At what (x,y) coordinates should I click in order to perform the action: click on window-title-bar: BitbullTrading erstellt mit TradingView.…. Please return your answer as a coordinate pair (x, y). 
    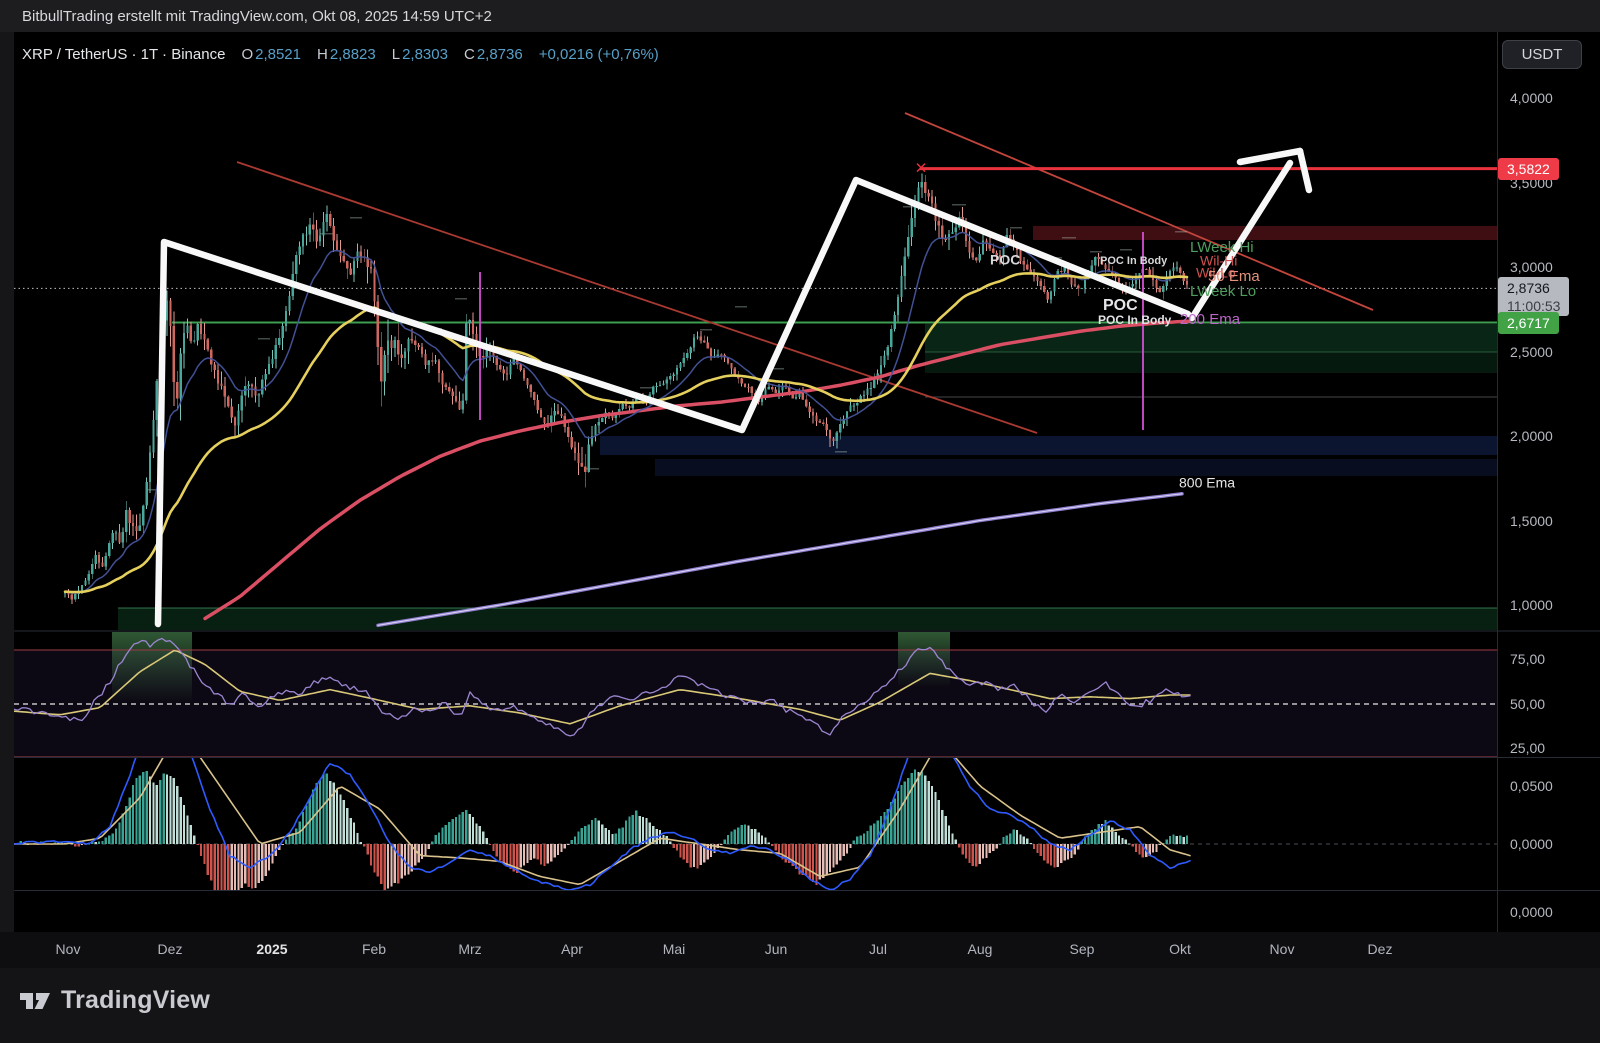
    Looking at the image, I should click on (800, 16).